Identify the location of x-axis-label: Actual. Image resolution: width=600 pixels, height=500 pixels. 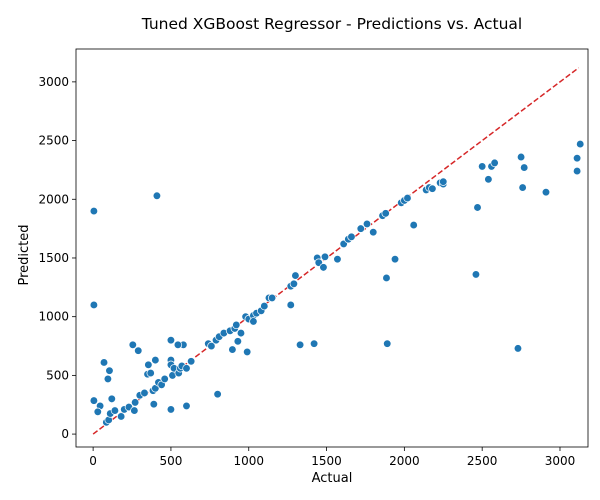
(332, 478).